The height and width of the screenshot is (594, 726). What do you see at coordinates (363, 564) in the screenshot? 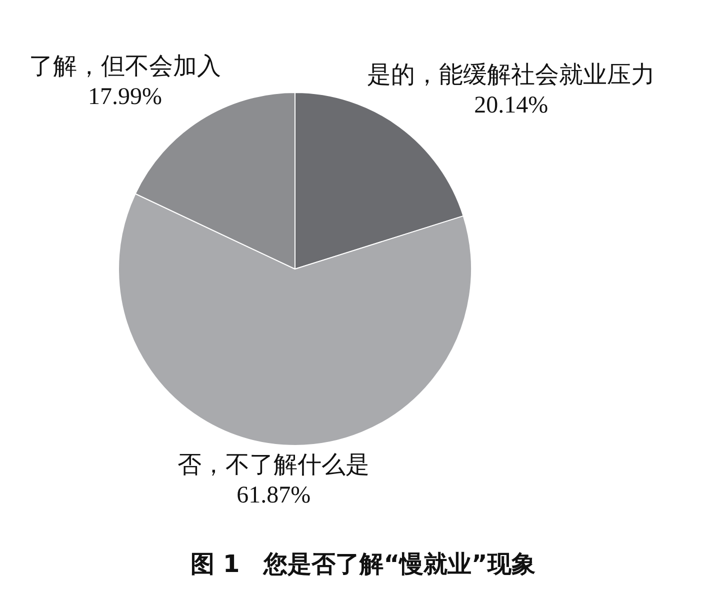
I see `text: 图 1 您是否了解“慢就业”现象` at bounding box center [363, 564].